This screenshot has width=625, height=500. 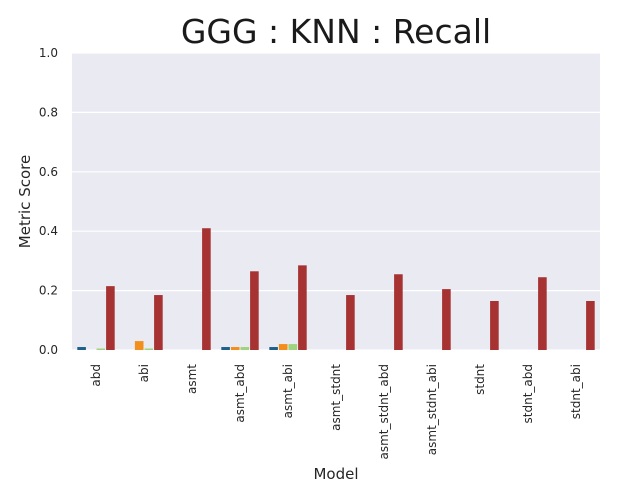 What do you see at coordinates (192, 379) in the screenshot?
I see `x-tick-label: asmt` at bounding box center [192, 379].